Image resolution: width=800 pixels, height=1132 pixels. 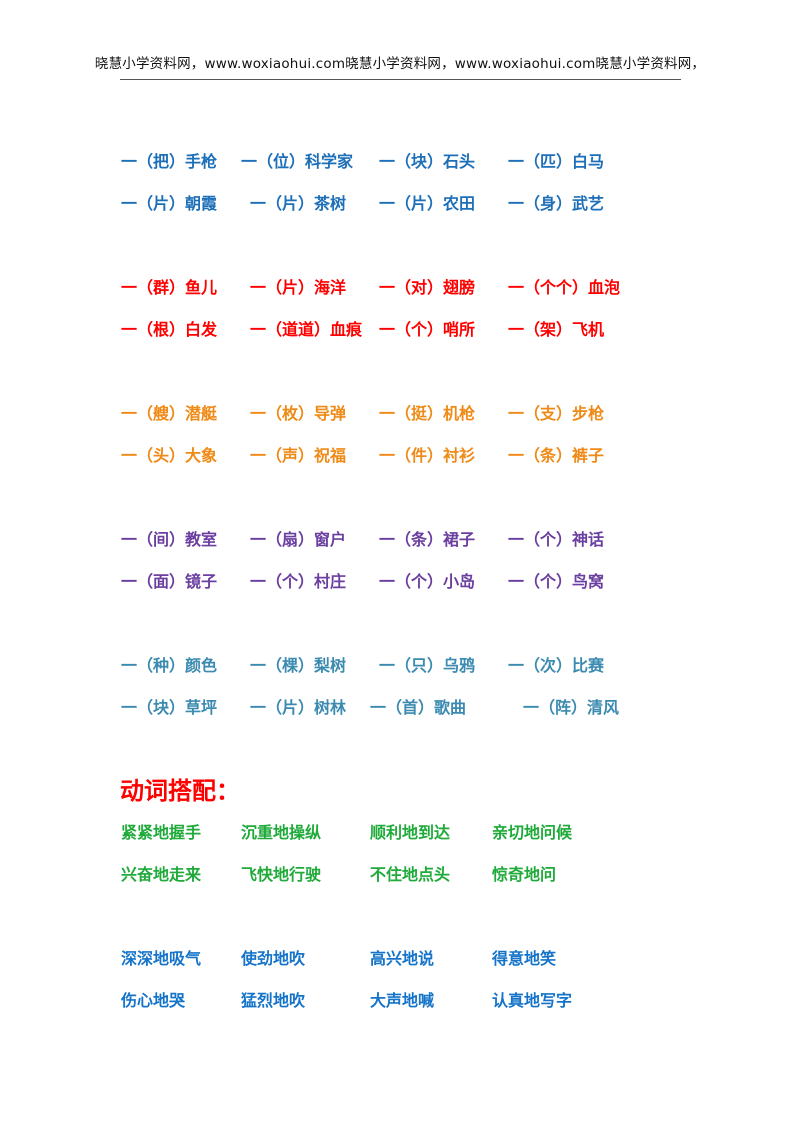 I want to click on measure-word-item: 一（间）教室, so click(x=169, y=539).